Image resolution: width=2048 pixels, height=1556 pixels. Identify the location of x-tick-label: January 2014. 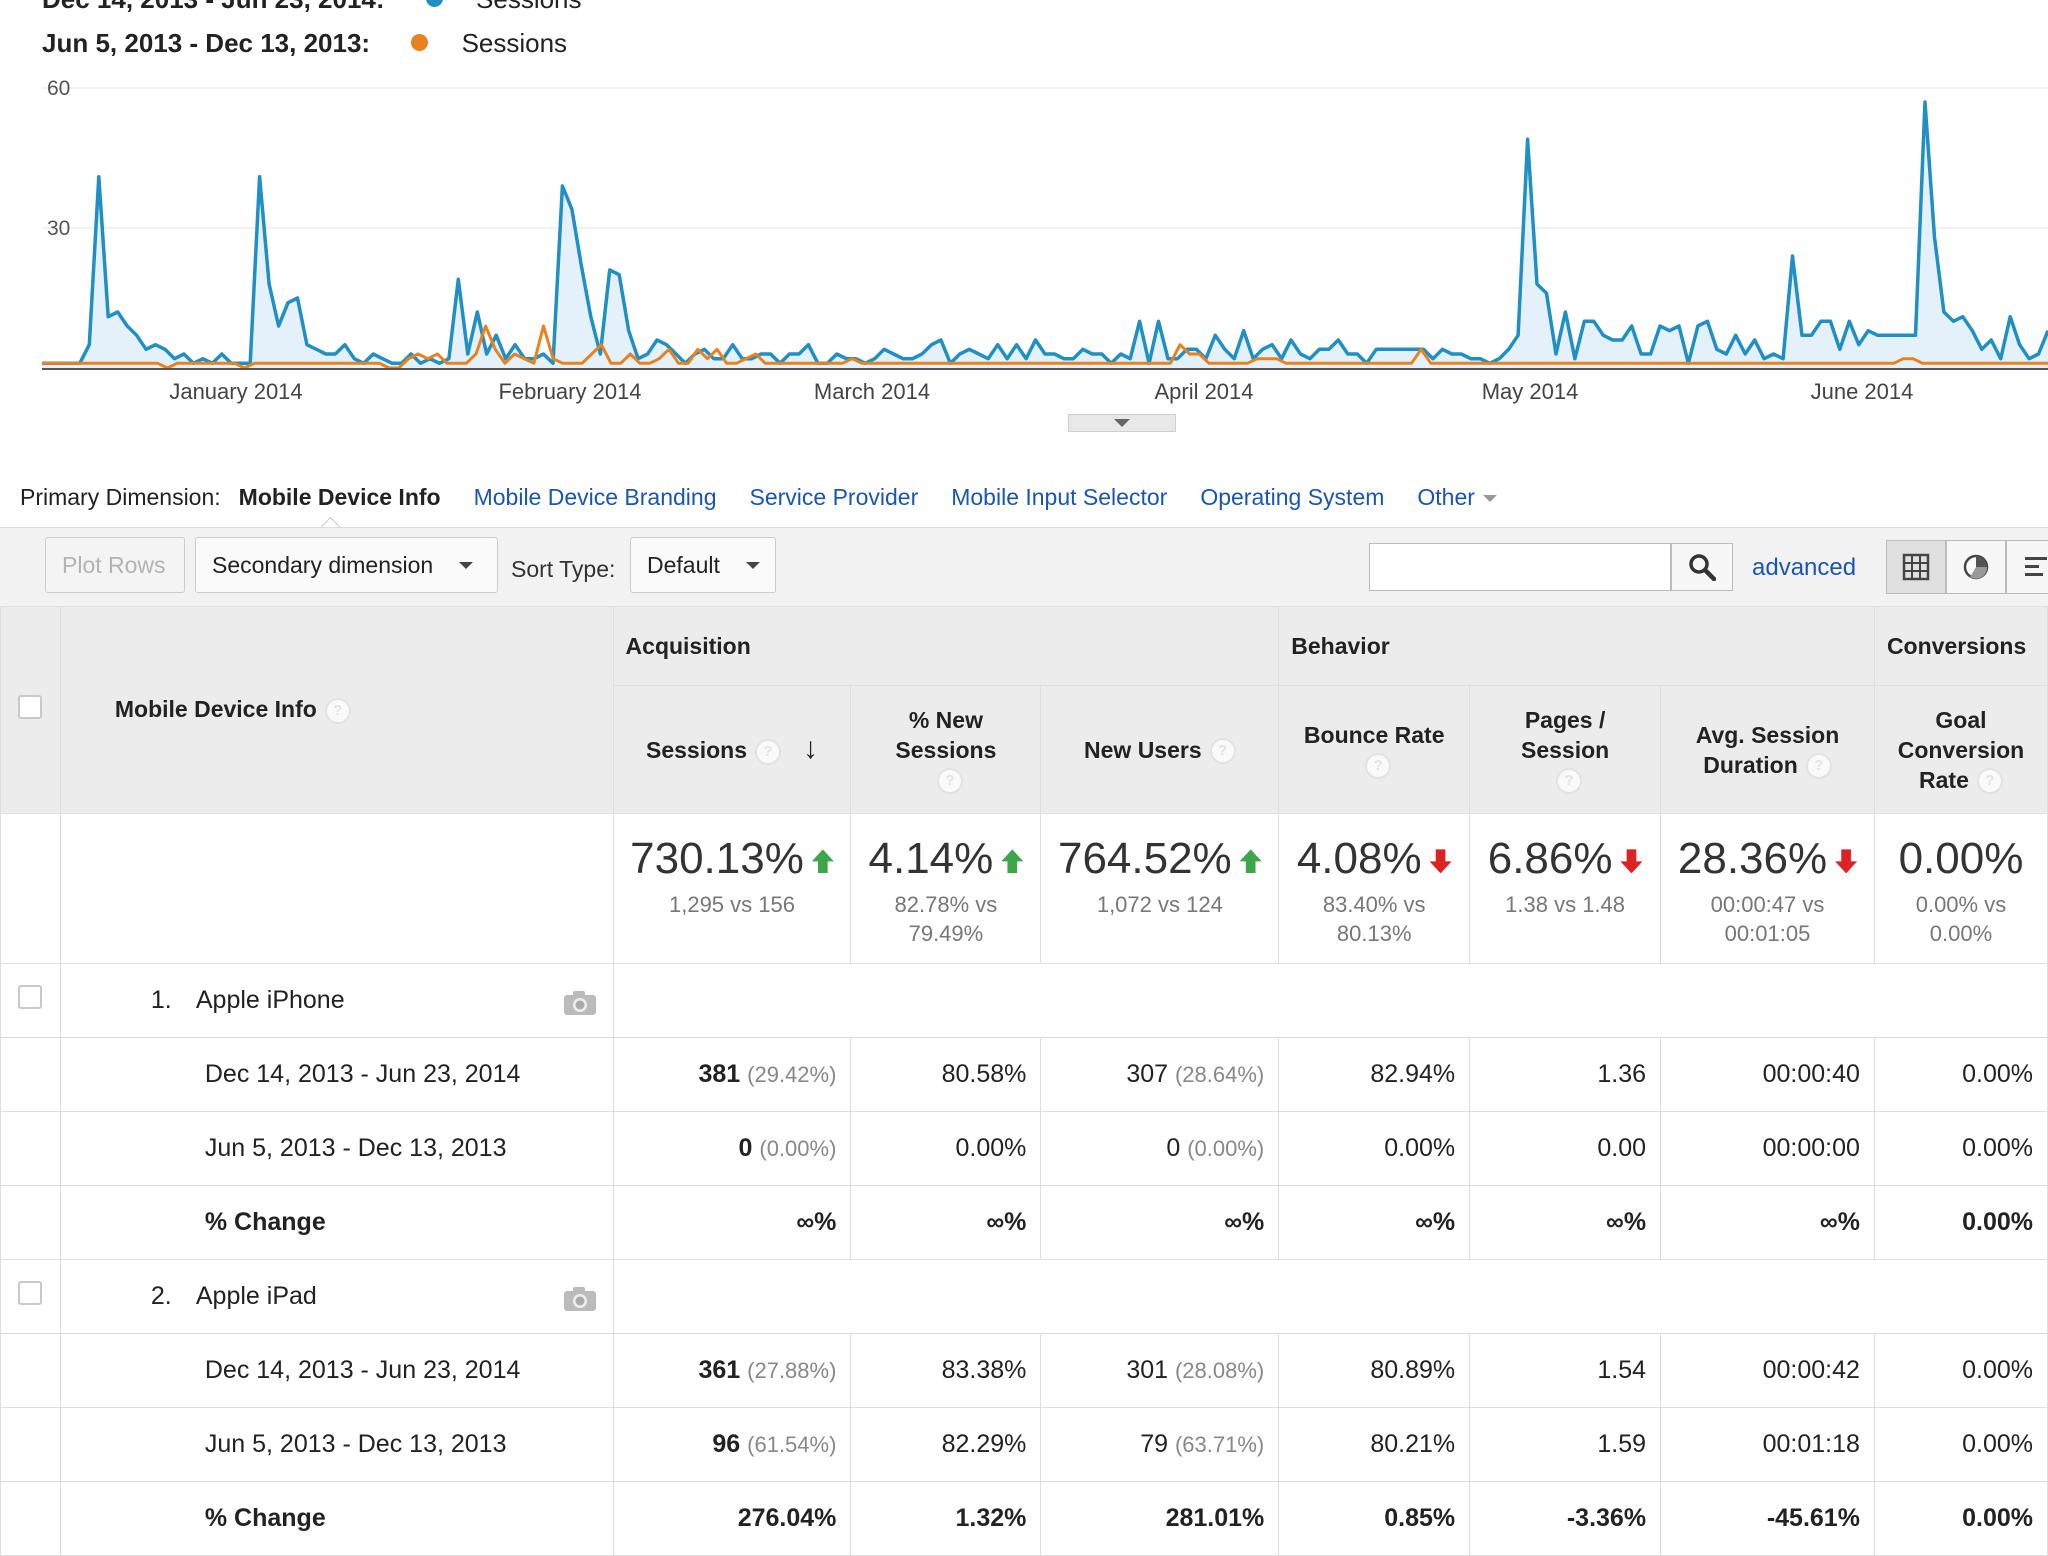
(235, 391).